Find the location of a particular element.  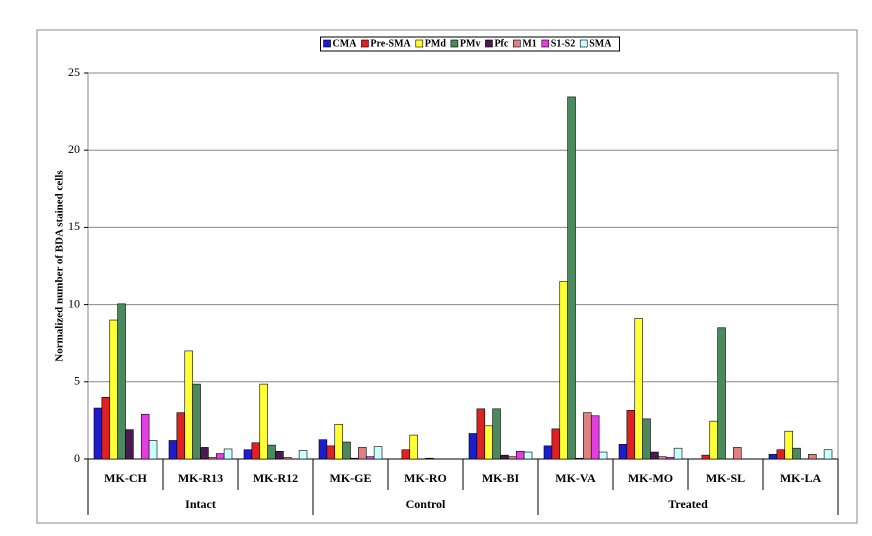

legend-label: PMv is located at coordinates (470, 43).